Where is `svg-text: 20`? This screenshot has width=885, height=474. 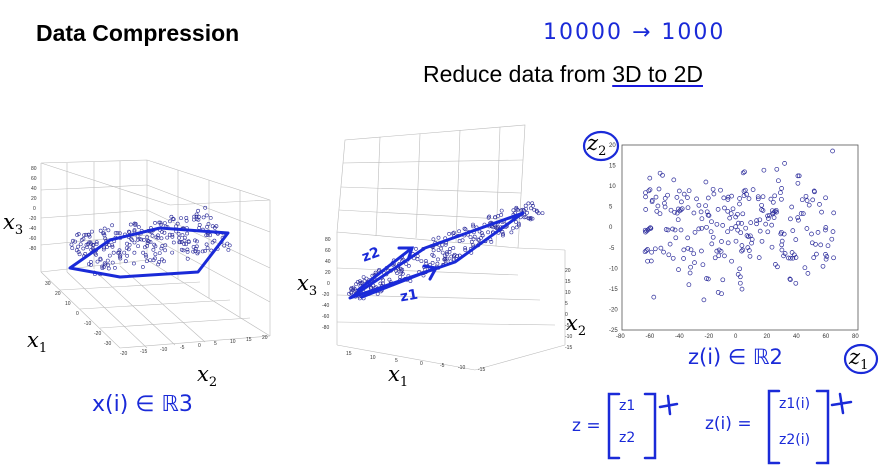 svg-text: 20 is located at coordinates (34, 199).